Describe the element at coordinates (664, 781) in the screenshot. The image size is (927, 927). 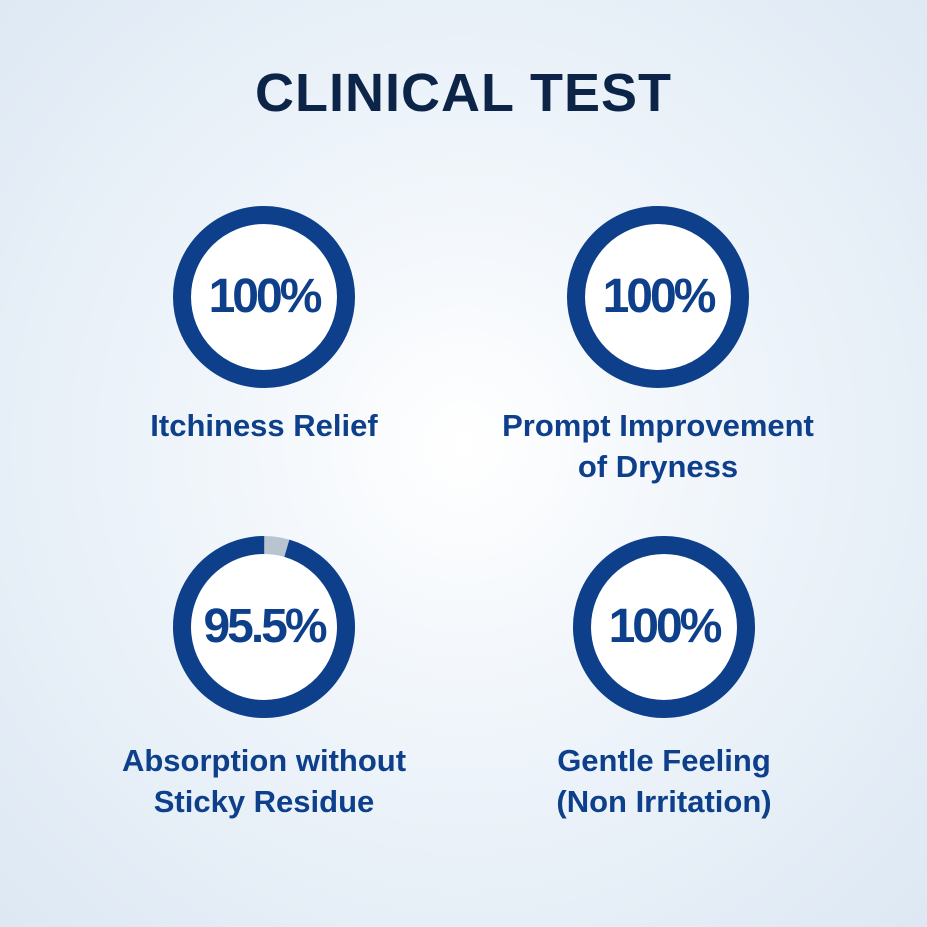
I see `stat-label: Gentle Feeling (Non Irritation)` at that location.